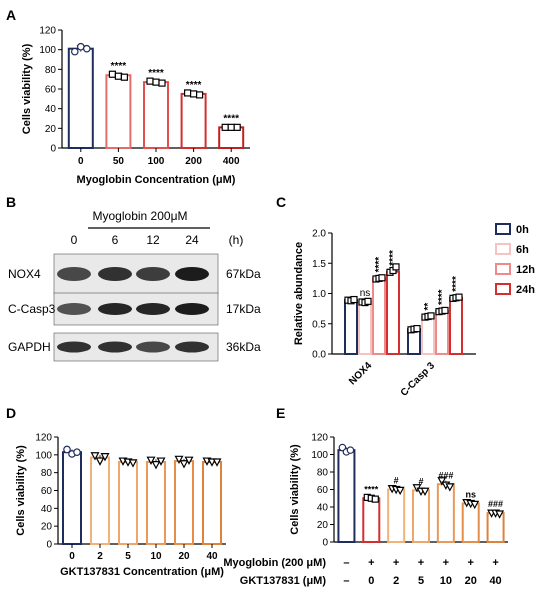 The width and height of the screenshot is (550, 591). Describe the element at coordinates (319, 234) in the screenshot. I see `y-tick-label: 2.0` at that location.